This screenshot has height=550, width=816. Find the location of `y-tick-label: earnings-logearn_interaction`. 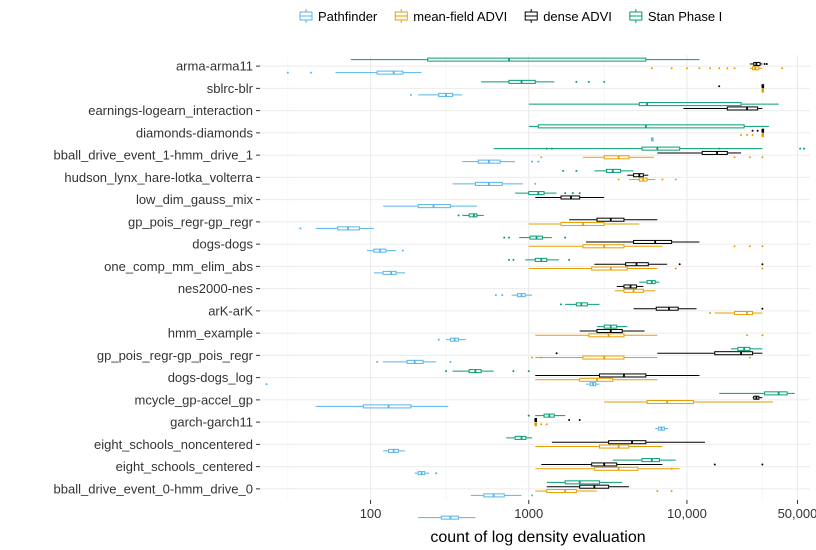

y-tick-label: earnings-logearn_interaction is located at coordinates (170, 110).